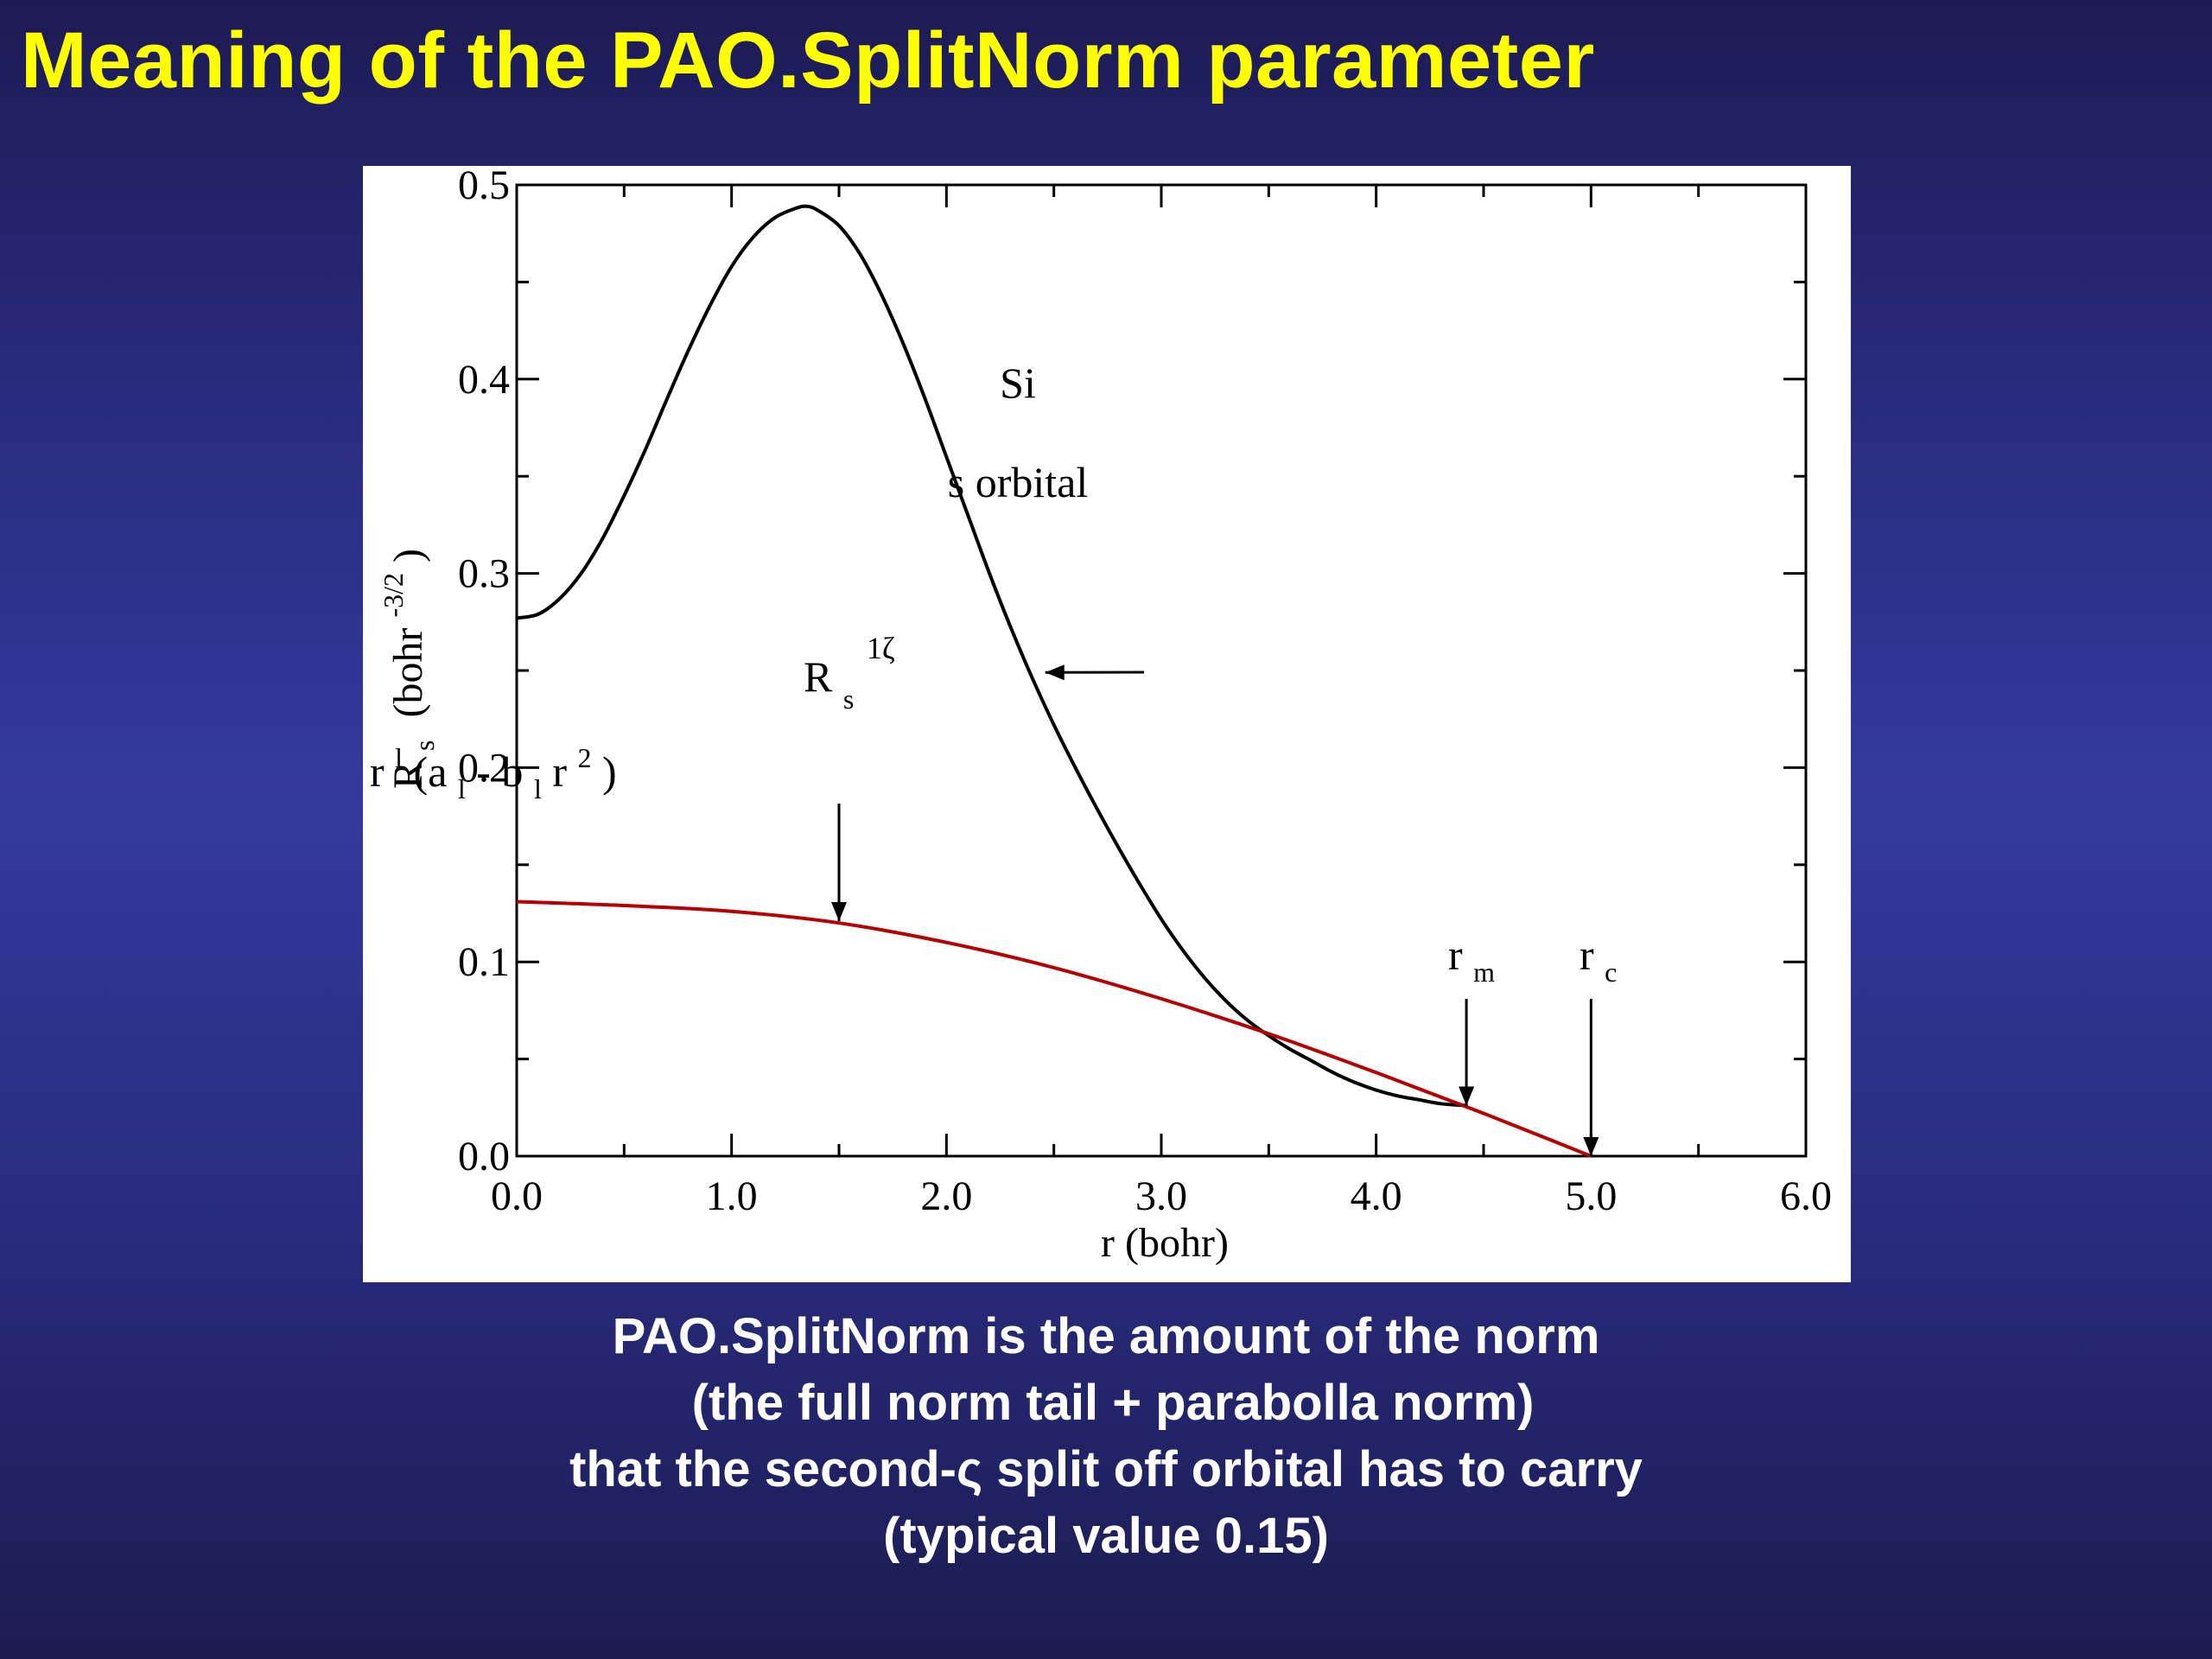 The height and width of the screenshot is (1659, 2212). Describe the element at coordinates (393, 595) in the screenshot. I see `y-label-sup: -3/2` at that location.